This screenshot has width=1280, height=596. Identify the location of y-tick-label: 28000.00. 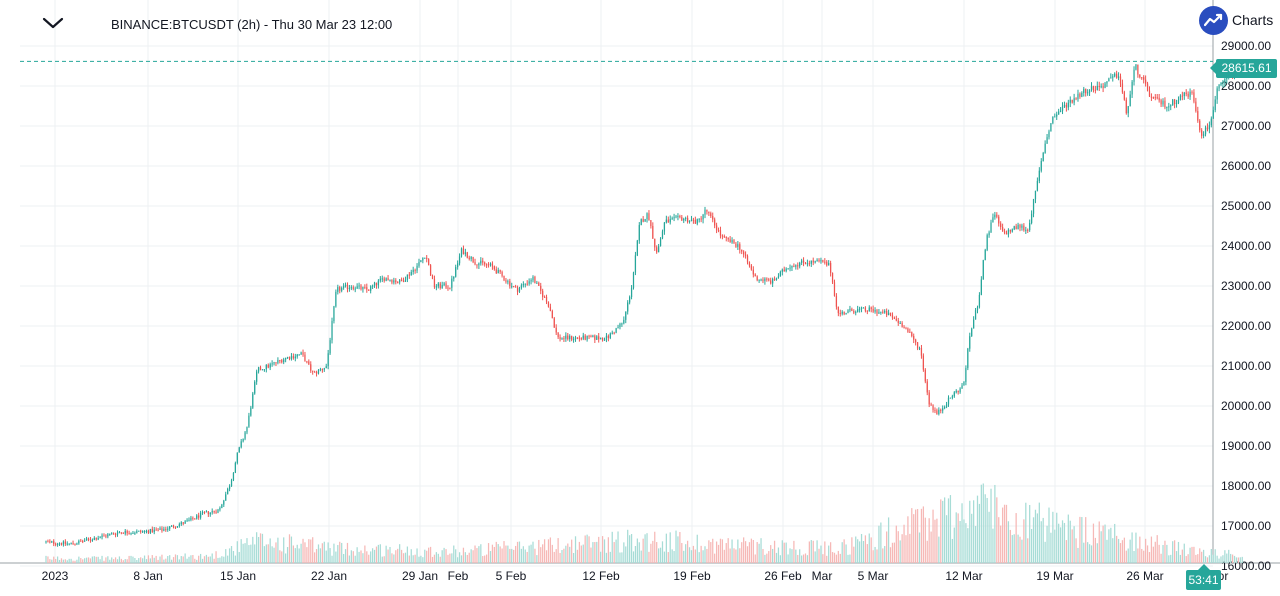
(1246, 86).